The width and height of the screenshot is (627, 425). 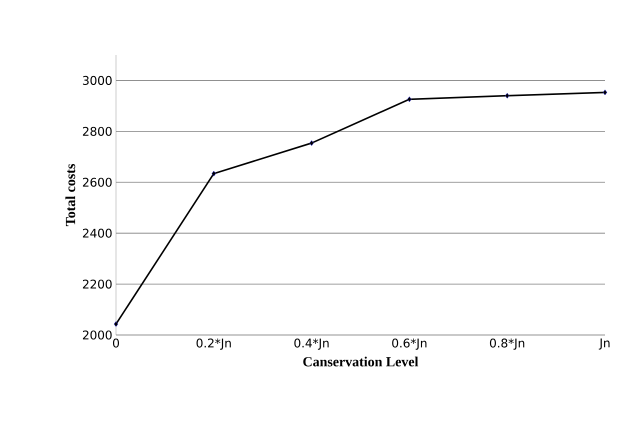 What do you see at coordinates (97, 335) in the screenshot?
I see `y-tick-label: 2000` at bounding box center [97, 335].